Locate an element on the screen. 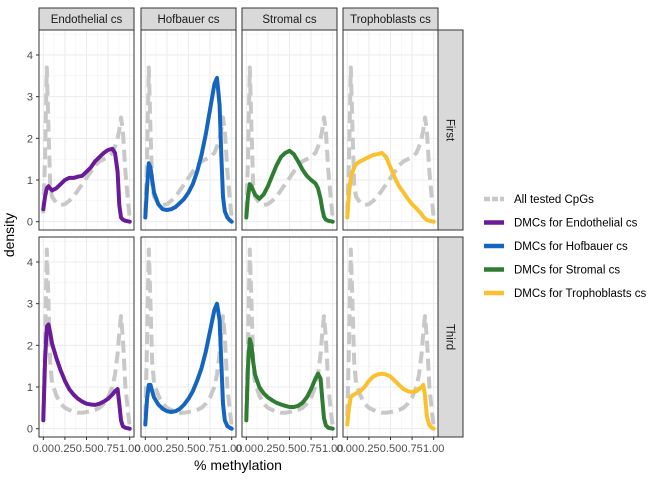 The width and height of the screenshot is (672, 480). y-axis-title: density is located at coordinates (9, 235).